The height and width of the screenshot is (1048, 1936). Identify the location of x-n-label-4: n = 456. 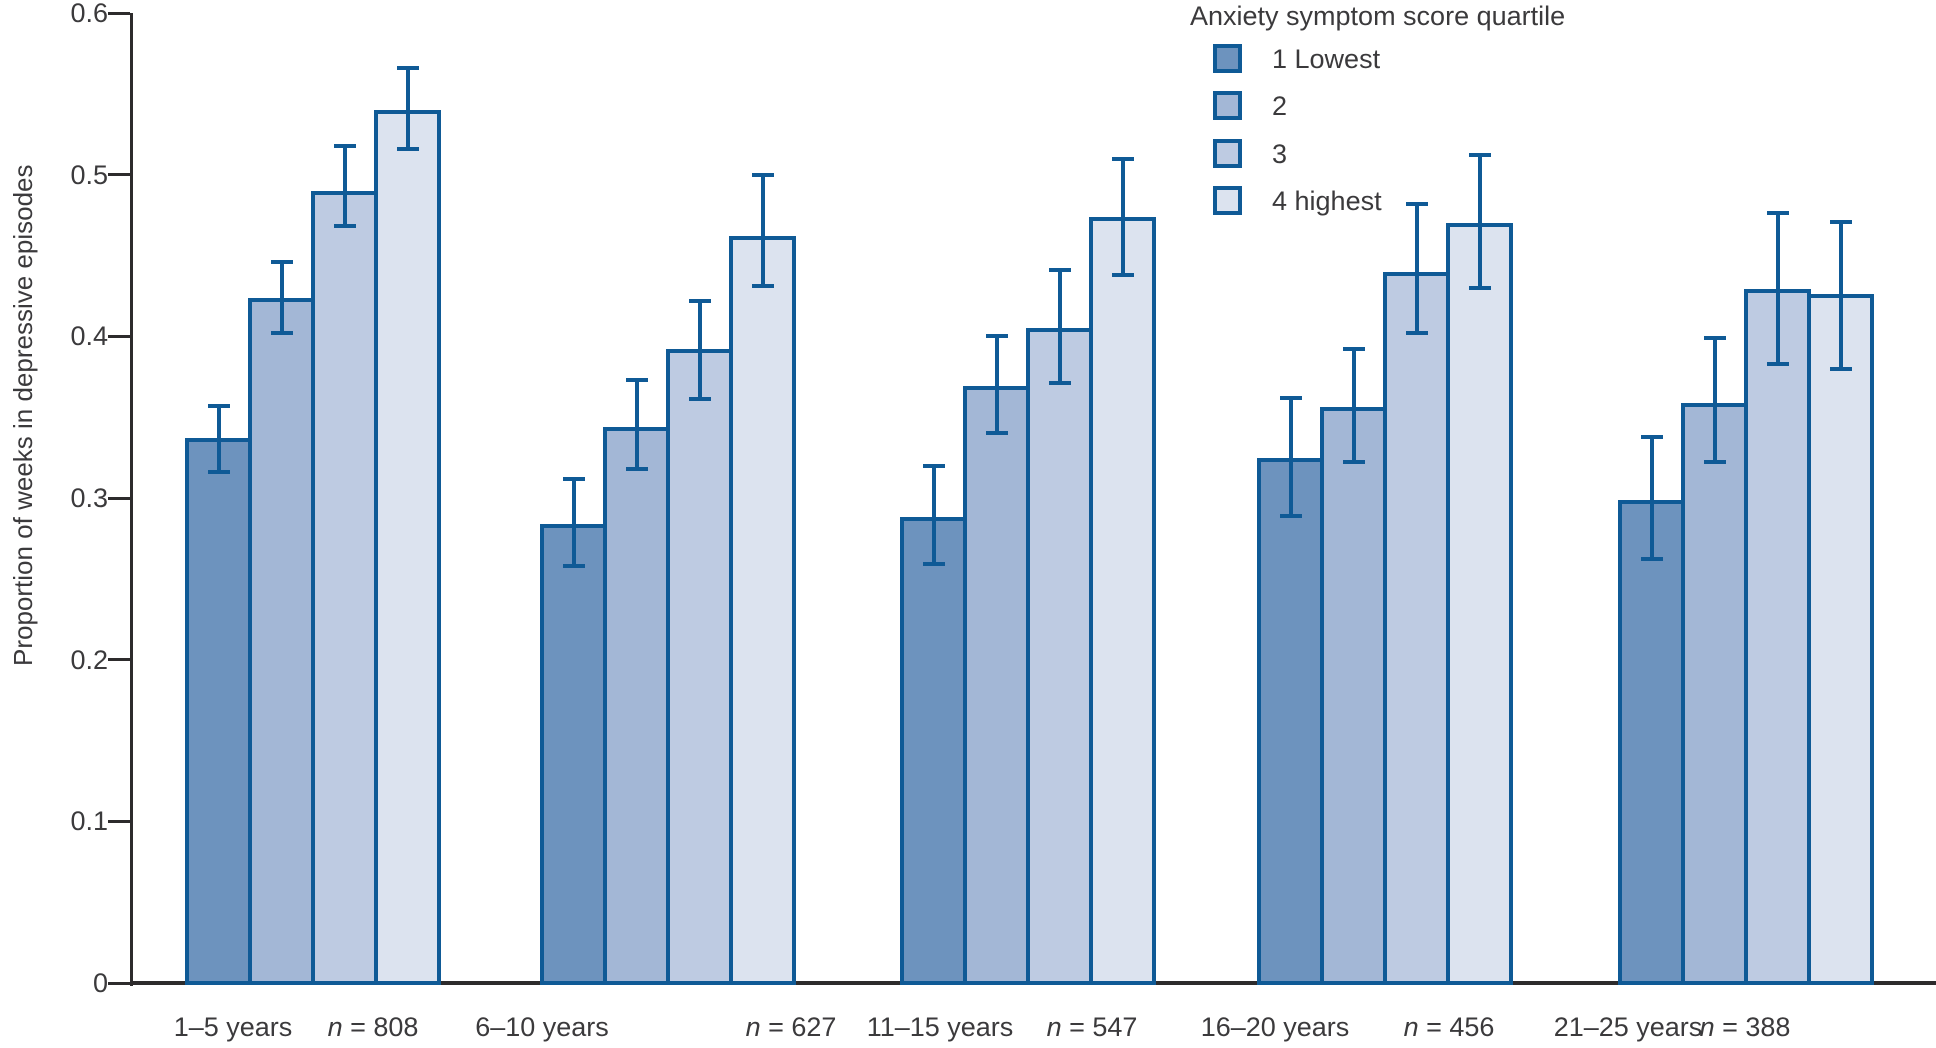
(1449, 1027).